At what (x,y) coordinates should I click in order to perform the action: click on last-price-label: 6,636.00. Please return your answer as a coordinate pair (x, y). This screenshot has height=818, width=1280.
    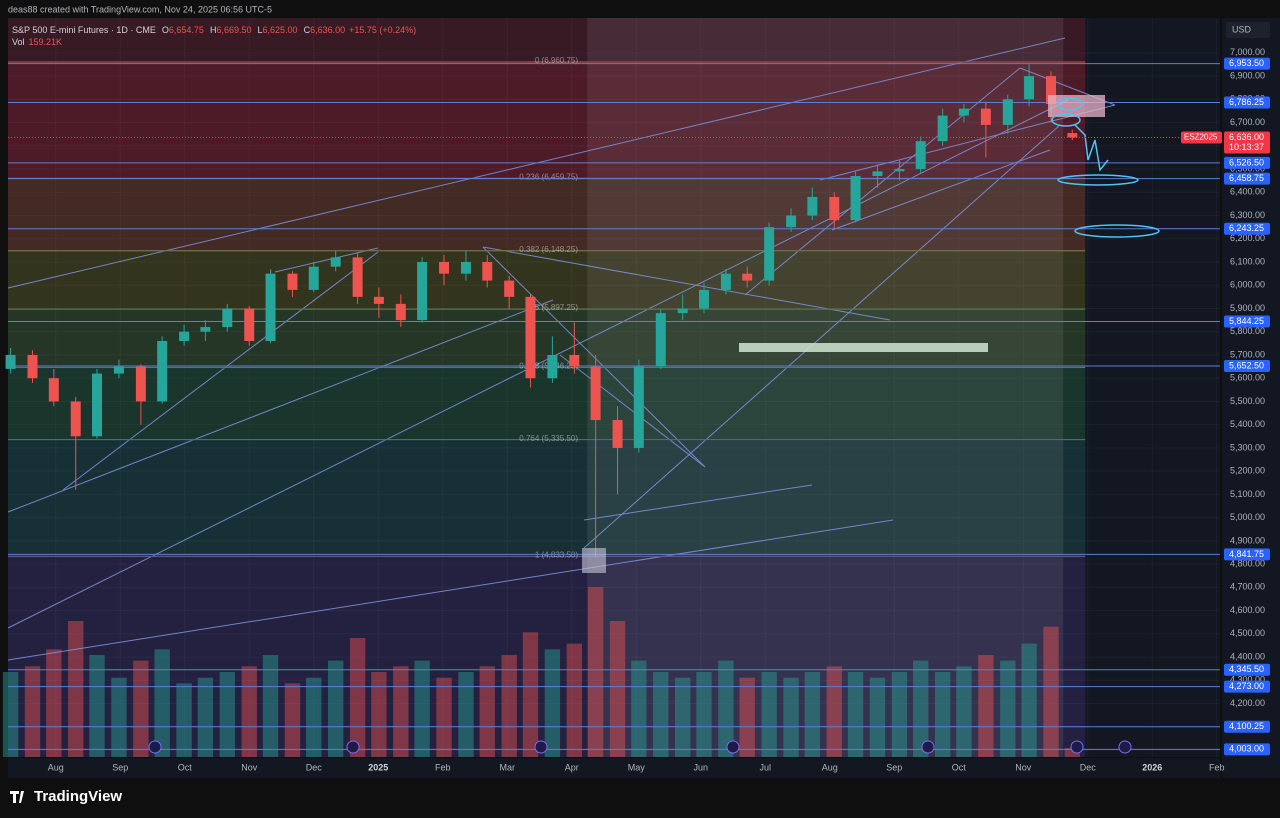
    Looking at the image, I should click on (1246, 137).